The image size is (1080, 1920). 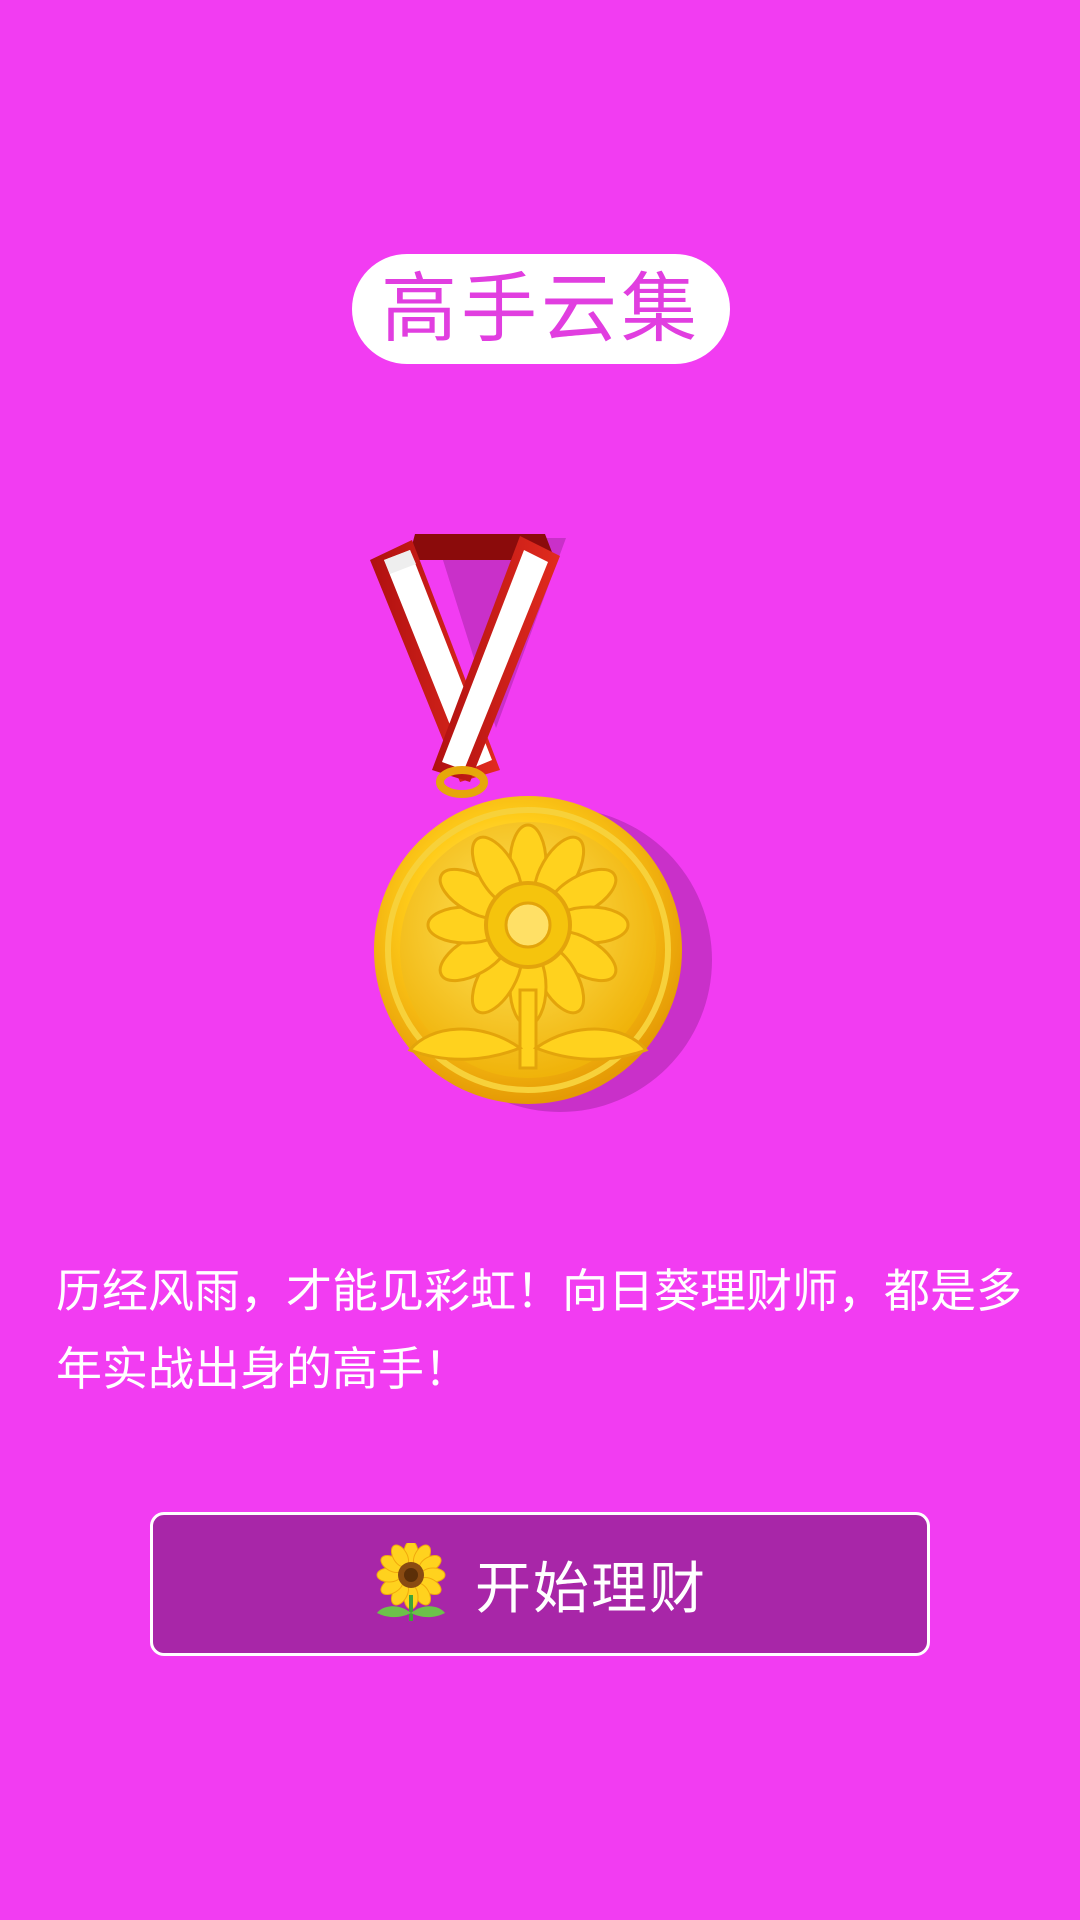 I want to click on medal-illustration, so click(x=540, y=820).